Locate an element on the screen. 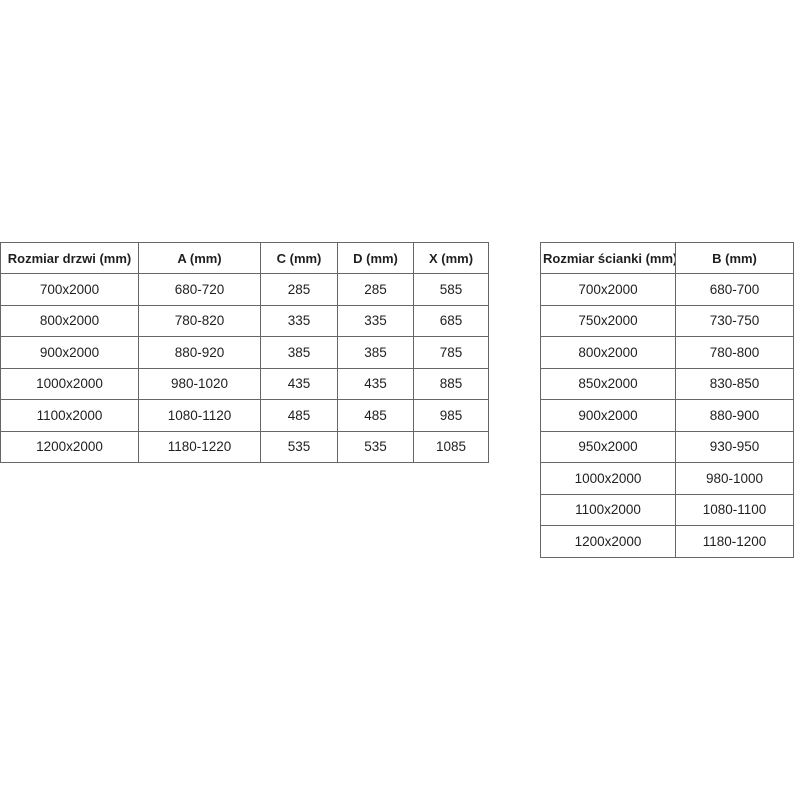  table-row: 1000x2000 980-1020 435 435 885 is located at coordinates (244, 383).